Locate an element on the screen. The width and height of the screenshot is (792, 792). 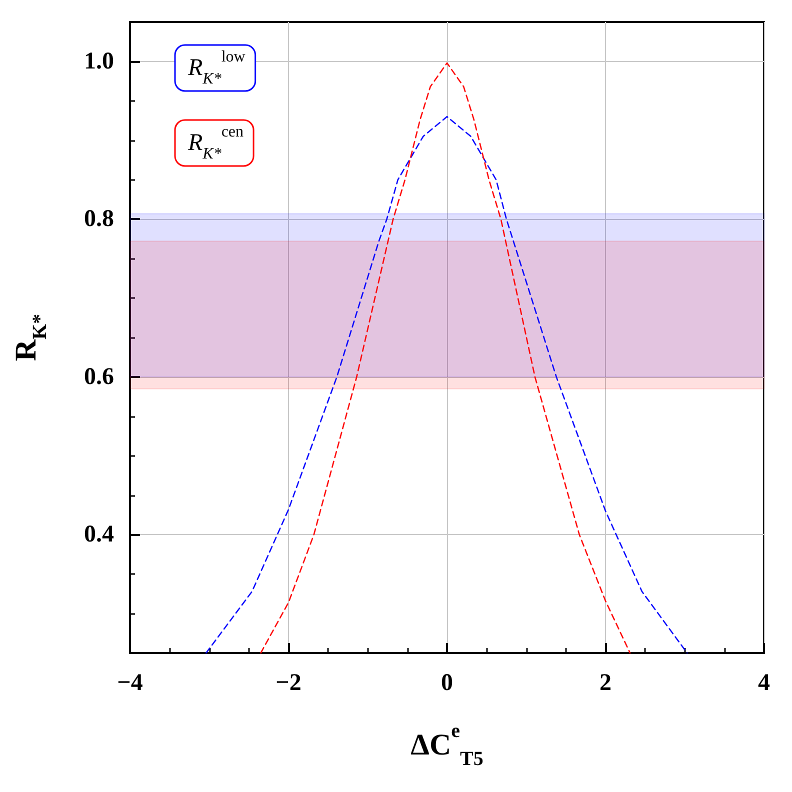
y-tick-label: 0.6 is located at coordinates (99, 377).